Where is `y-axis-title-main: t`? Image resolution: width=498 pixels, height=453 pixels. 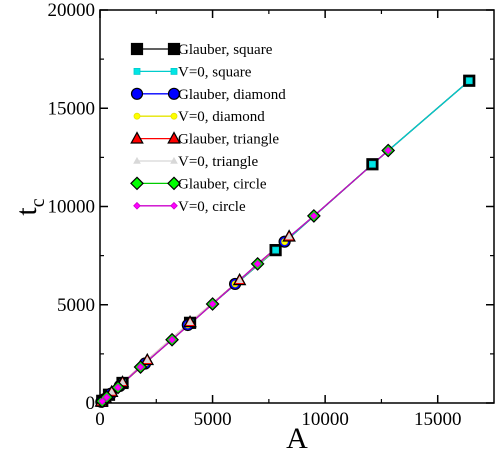 y-axis-title-main: t is located at coordinates (26, 211).